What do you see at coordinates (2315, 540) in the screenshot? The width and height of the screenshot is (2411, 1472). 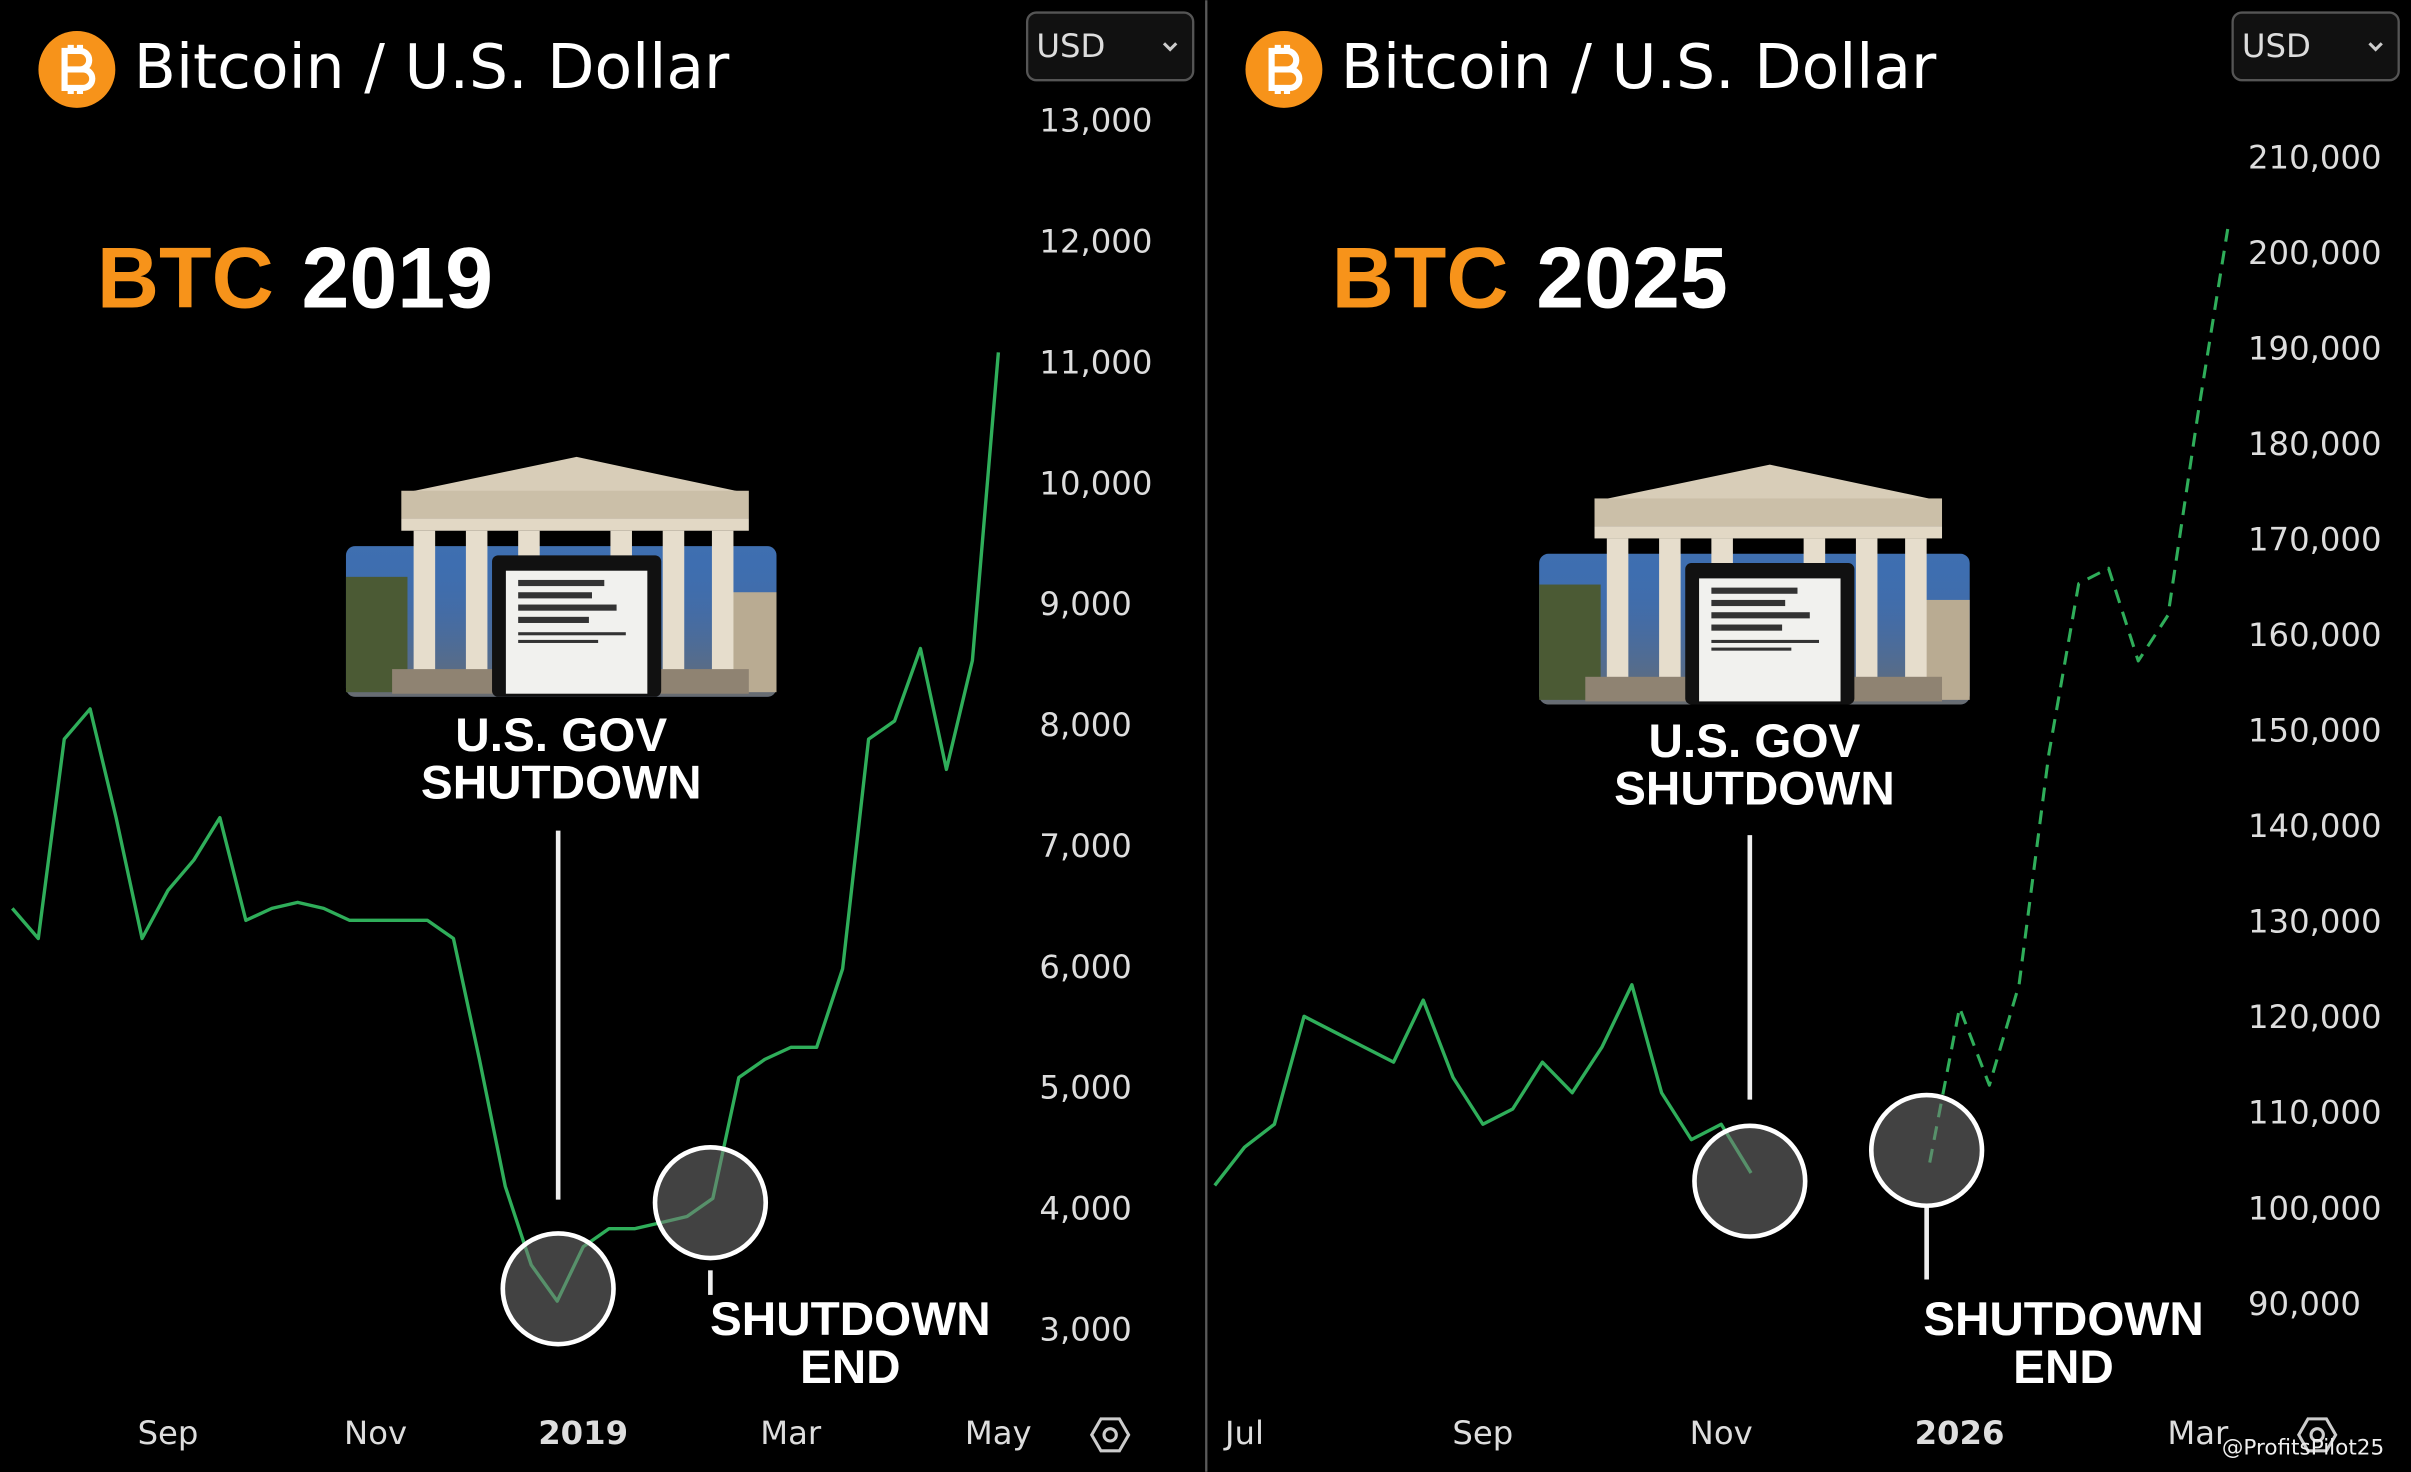 I see `y-tick-label: 170,000` at bounding box center [2315, 540].